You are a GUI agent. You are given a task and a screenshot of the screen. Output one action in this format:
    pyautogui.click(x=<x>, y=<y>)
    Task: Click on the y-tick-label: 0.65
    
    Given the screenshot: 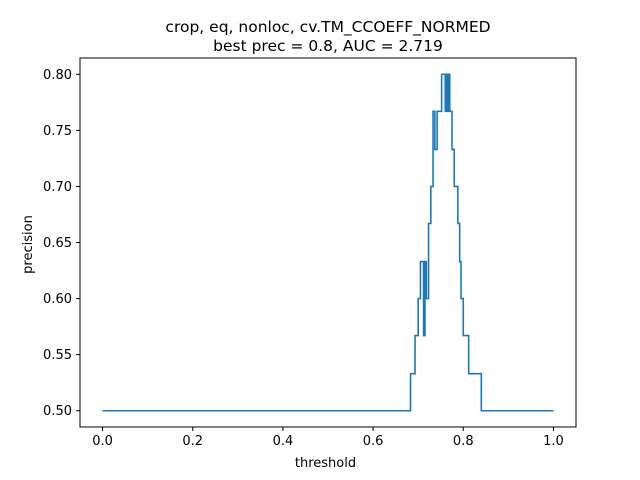 What is the action you would take?
    pyautogui.click(x=57, y=243)
    